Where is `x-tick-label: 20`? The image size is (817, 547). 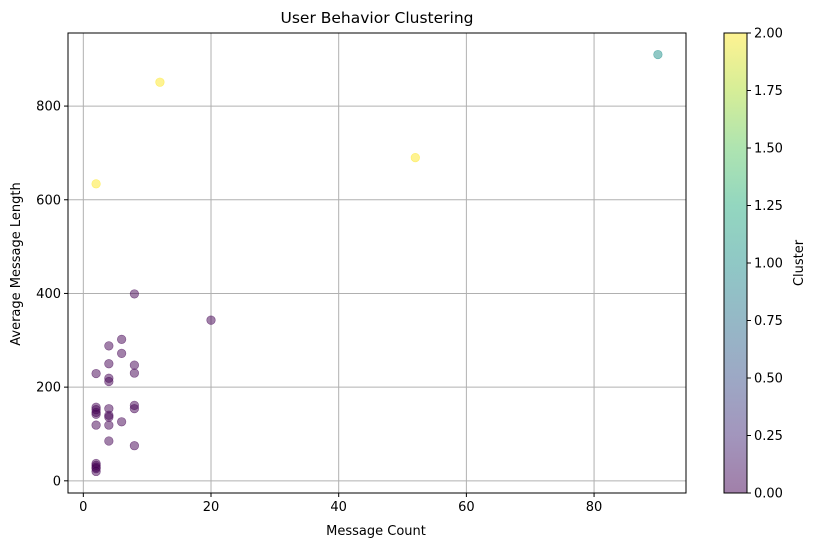 x-tick-label: 20 is located at coordinates (211, 507).